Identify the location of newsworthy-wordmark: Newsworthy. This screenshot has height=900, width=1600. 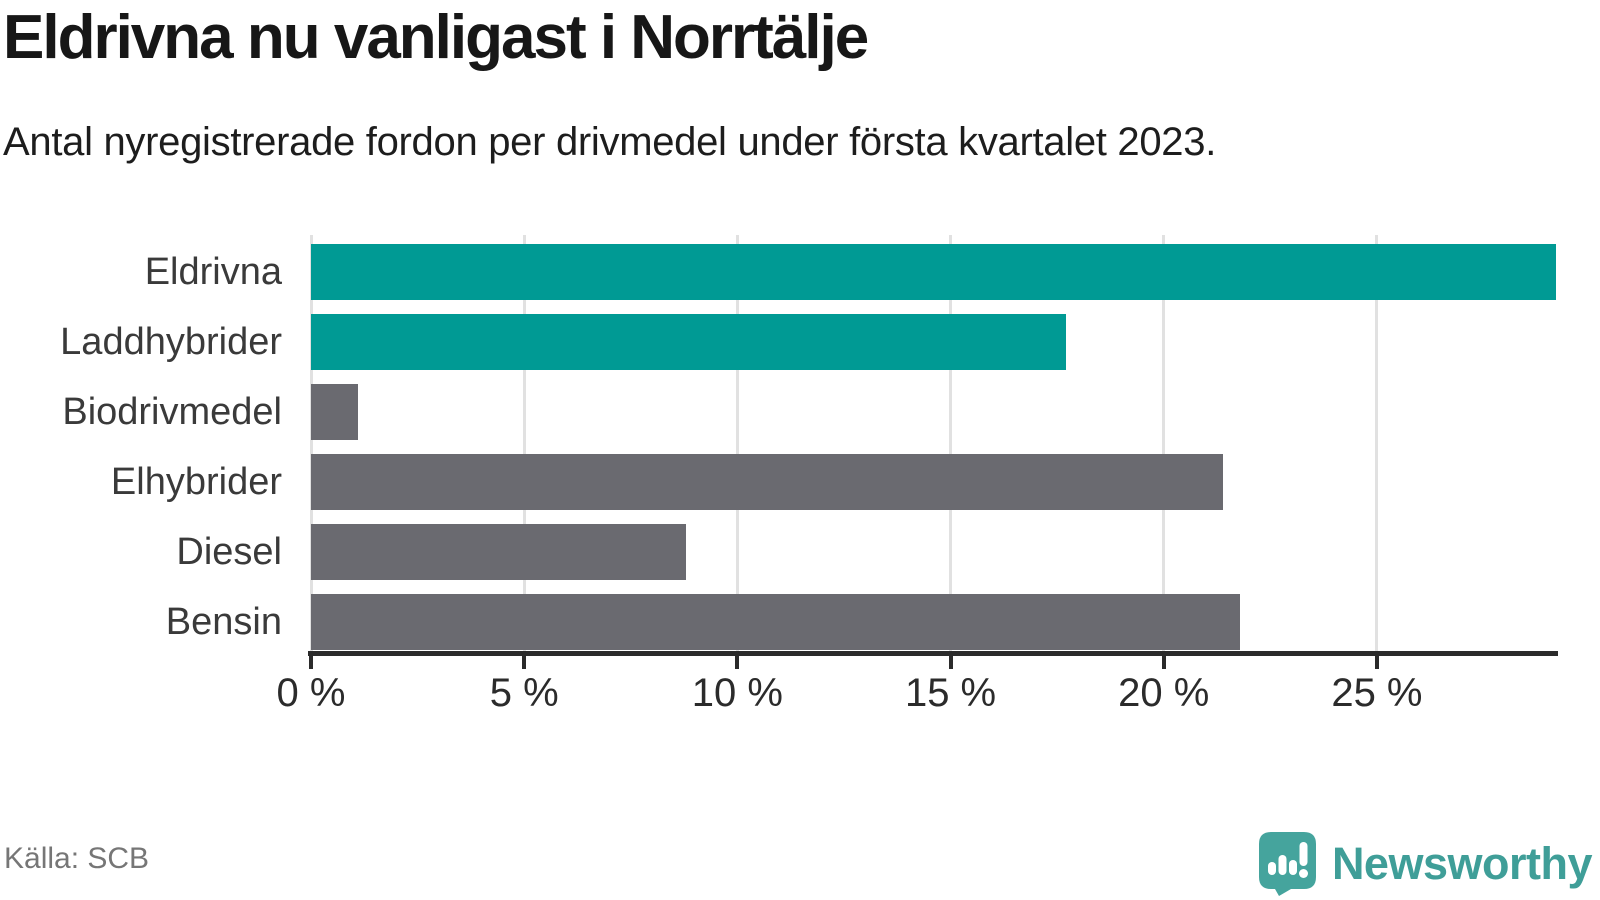
(1462, 863).